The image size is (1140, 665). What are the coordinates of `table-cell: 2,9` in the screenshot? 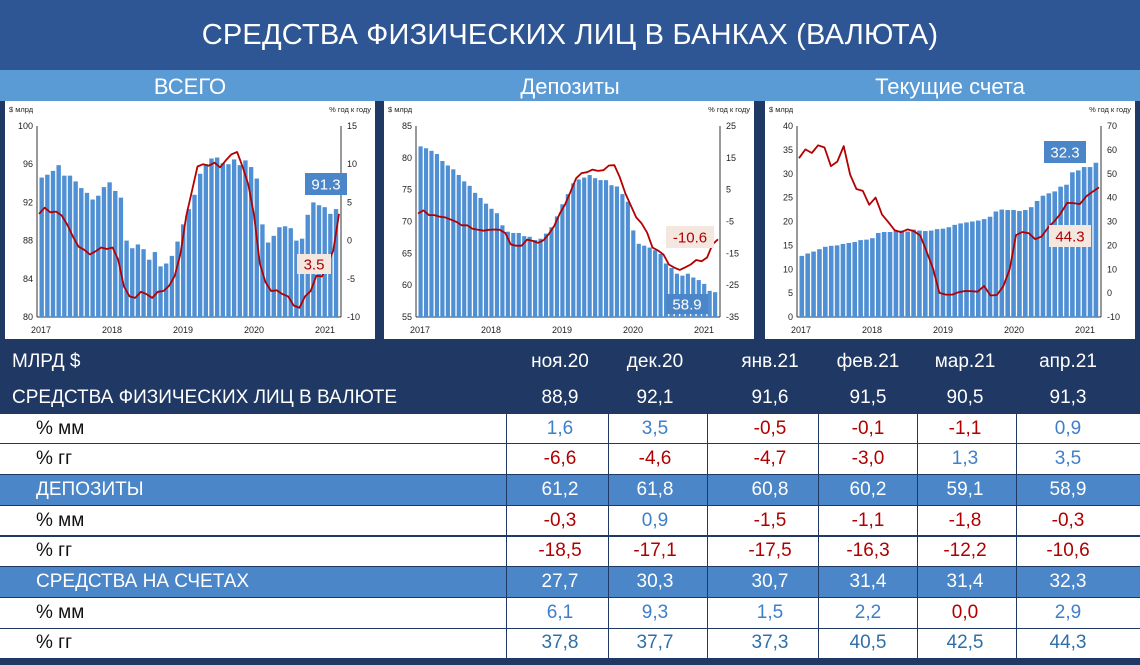 It's located at (1068, 612).